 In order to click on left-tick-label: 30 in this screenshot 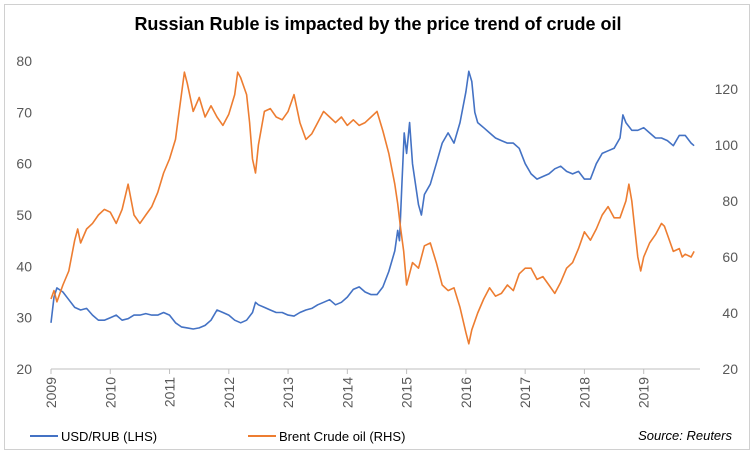, I will do `click(24, 318)`.